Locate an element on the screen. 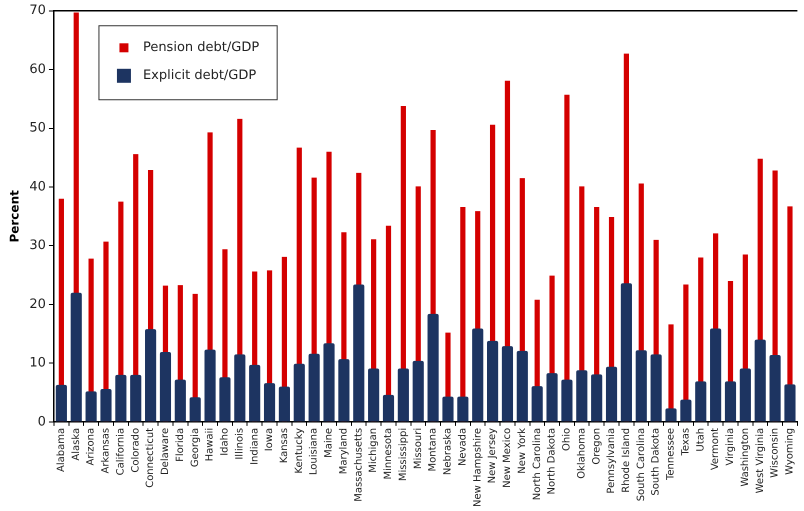 Image resolution: width=804 pixels, height=511 pixels. x-tick-label: Alabama is located at coordinates (61, 450).